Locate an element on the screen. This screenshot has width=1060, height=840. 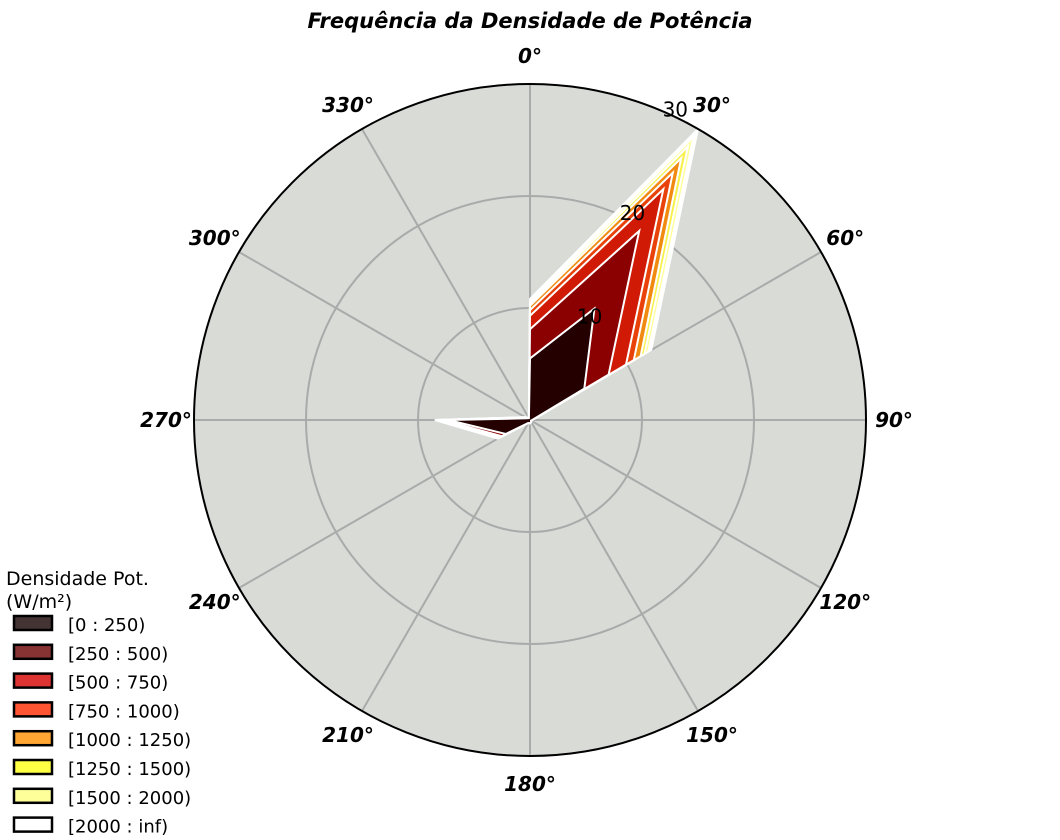
legend-title-line-2: (W/m²) is located at coordinates (39, 602).